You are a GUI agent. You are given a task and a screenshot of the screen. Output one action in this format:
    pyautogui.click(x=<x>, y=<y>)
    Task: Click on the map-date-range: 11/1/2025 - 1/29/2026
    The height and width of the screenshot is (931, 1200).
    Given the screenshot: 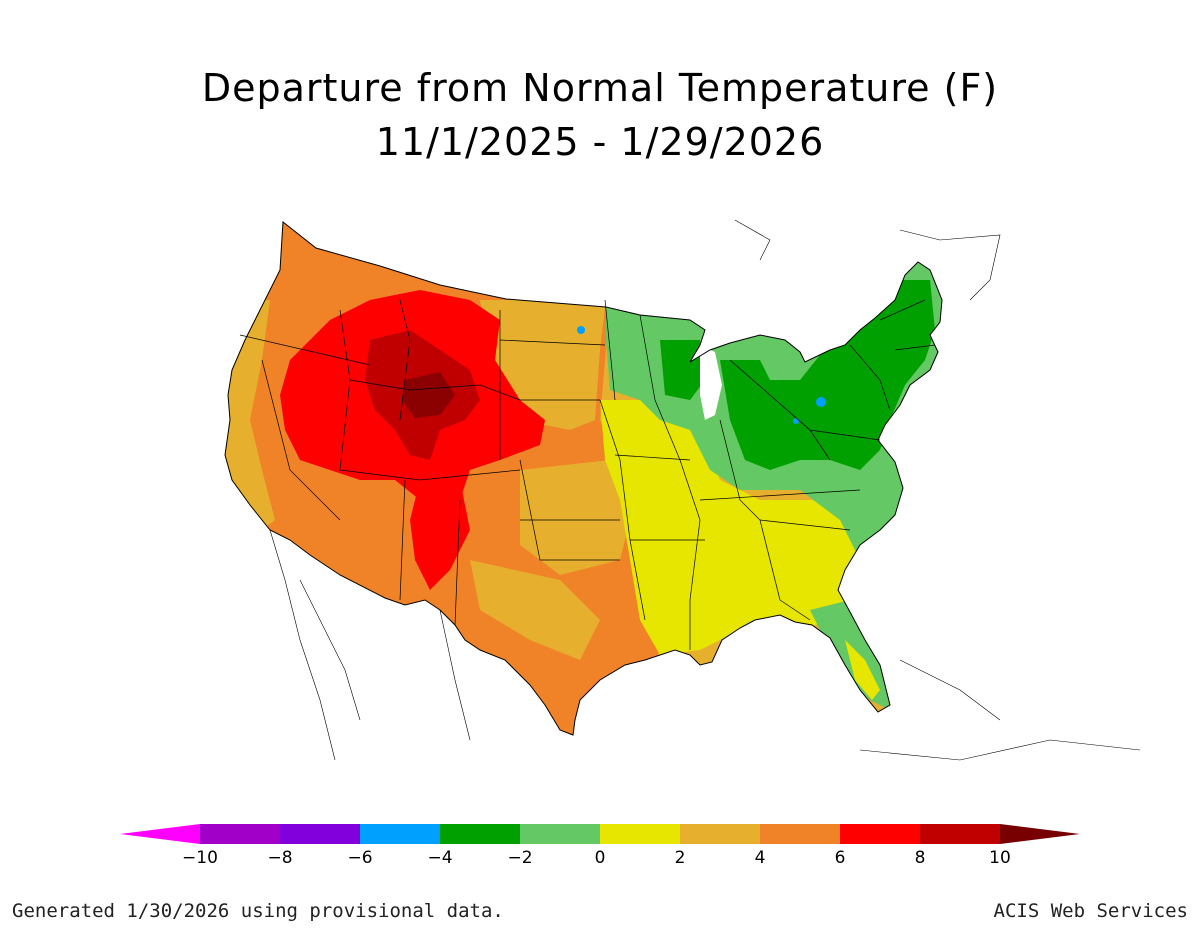 What is the action you would take?
    pyautogui.click(x=600, y=142)
    